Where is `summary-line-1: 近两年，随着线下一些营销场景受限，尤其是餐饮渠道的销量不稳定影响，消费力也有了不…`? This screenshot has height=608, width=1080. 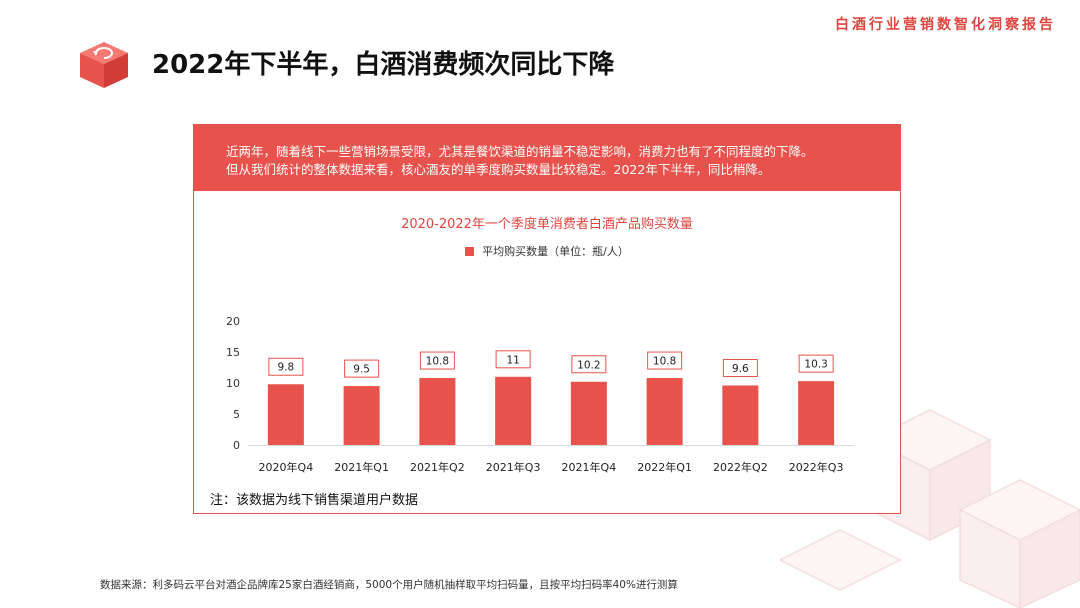
summary-line-1: 近两年，随着线下一些营销场景受限，尤其是餐饮渠道的销量不稳定影响，消费力也有了不… is located at coordinates (520, 151).